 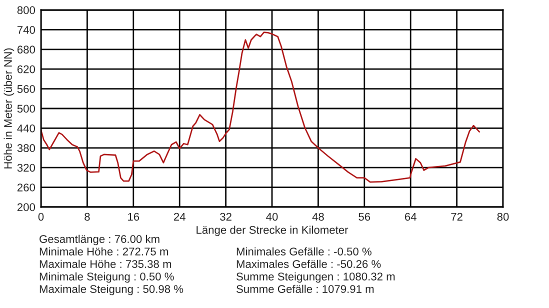 What do you see at coordinates (180, 216) in the screenshot?
I see `x-tick-label: 24` at bounding box center [180, 216].